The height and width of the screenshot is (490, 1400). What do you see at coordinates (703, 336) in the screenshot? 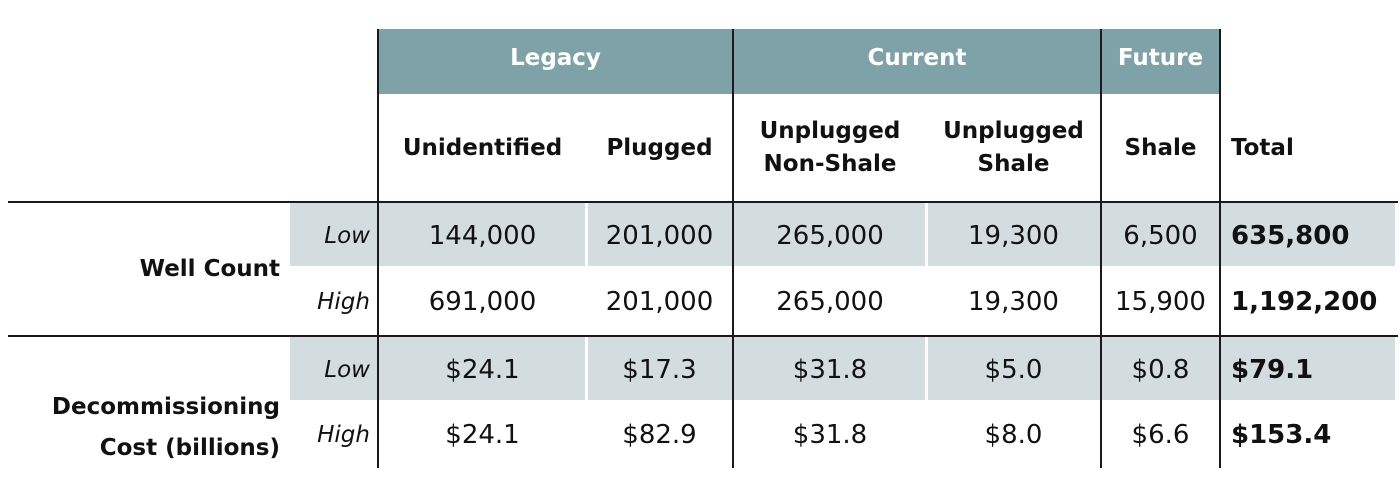
I see `rule-section-divider` at bounding box center [703, 336].